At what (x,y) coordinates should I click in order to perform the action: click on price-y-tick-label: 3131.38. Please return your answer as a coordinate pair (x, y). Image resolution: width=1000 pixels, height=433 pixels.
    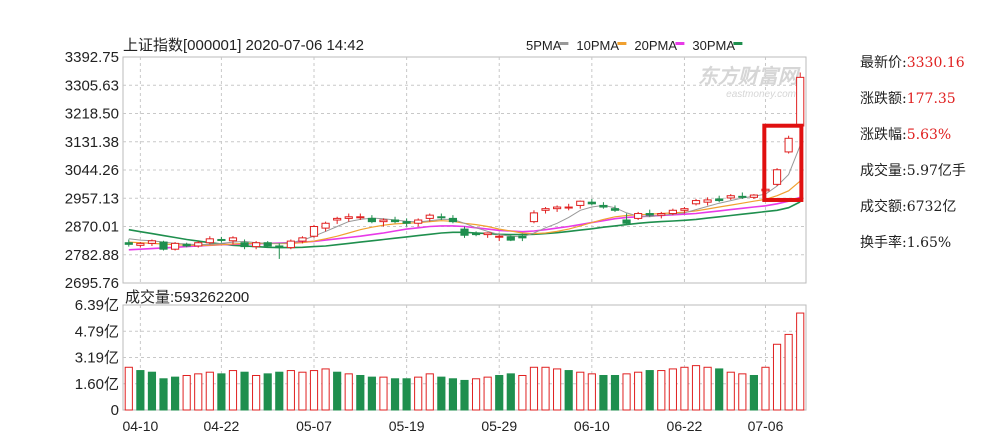
    Looking at the image, I should click on (92, 142).